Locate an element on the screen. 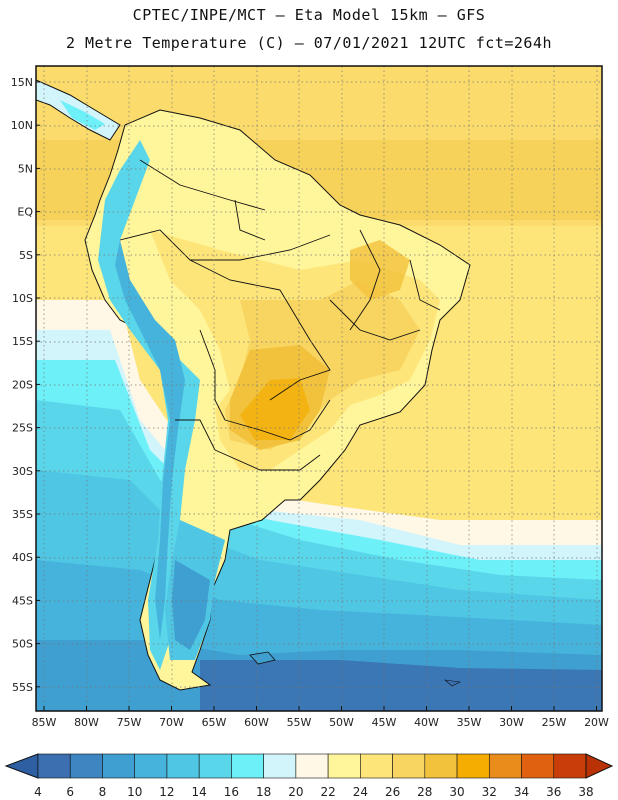 This screenshot has width=618, height=800. lon-label: 60W is located at coordinates (256, 722).